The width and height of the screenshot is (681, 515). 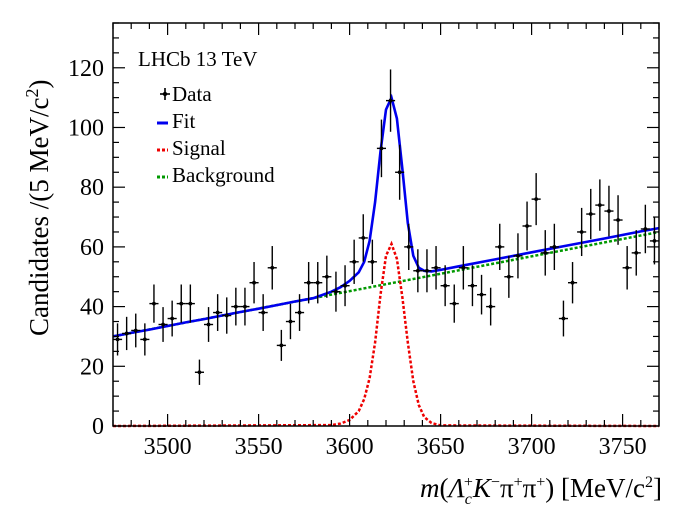 I want to click on legend-label-background: Background, so click(x=223, y=175).